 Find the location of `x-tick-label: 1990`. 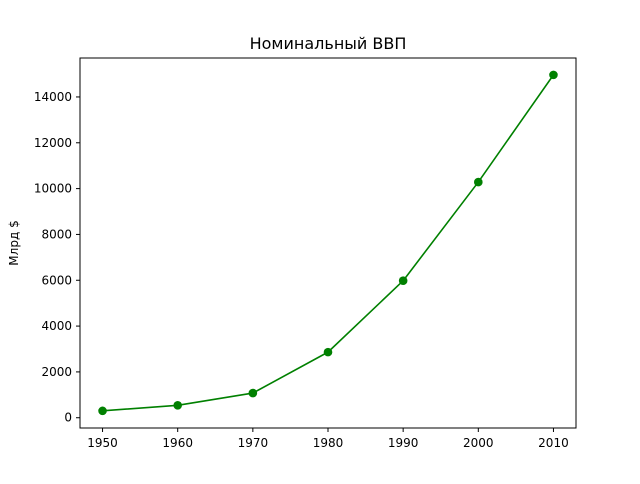

x-tick-label: 1990 is located at coordinates (403, 443).